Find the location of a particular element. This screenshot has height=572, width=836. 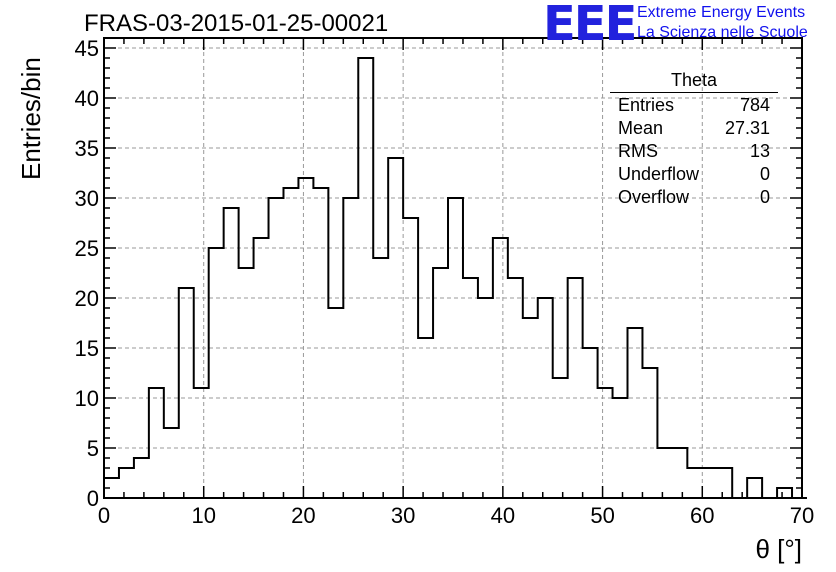

x-tick-labels: 0 10 20 30 40 50 60 70 is located at coordinates (456, 515).